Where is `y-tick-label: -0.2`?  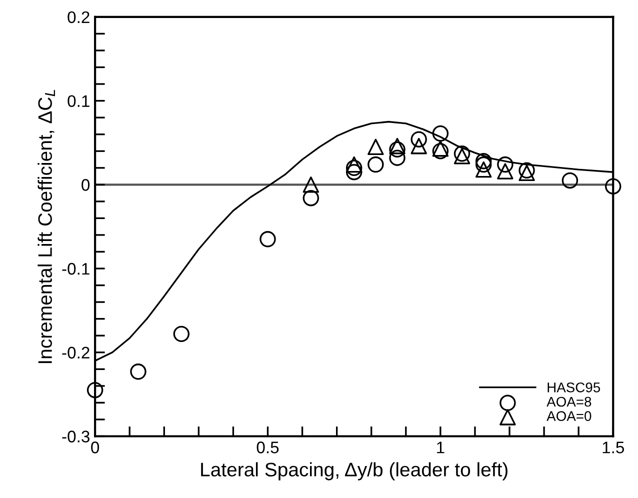
y-tick-label: -0.2 is located at coordinates (76, 352).